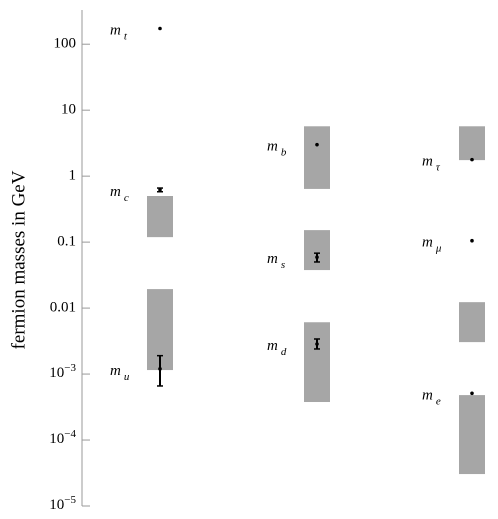 Image resolution: width=498 pixels, height=519 pixels. Describe the element at coordinates (127, 376) in the screenshot. I see `label-subscript: u` at that location.